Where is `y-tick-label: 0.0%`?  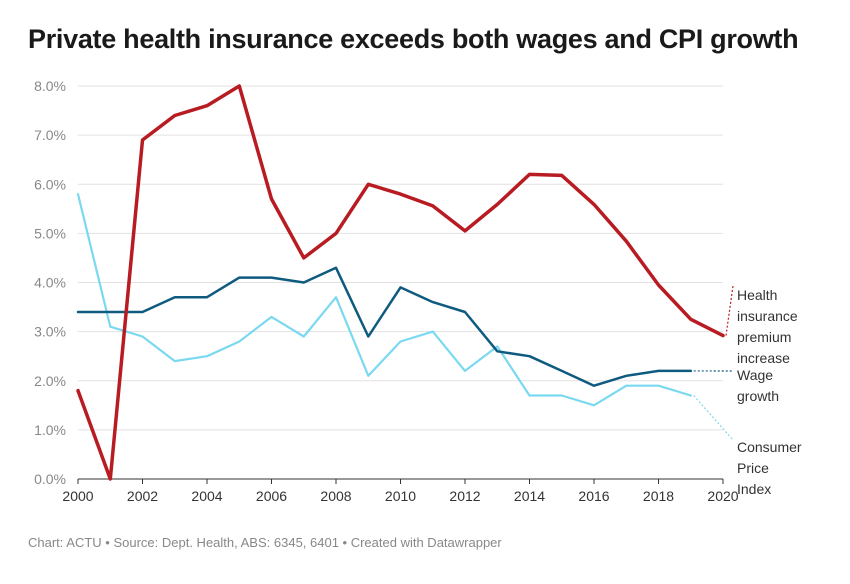
y-tick-label: 0.0% is located at coordinates (50, 479).